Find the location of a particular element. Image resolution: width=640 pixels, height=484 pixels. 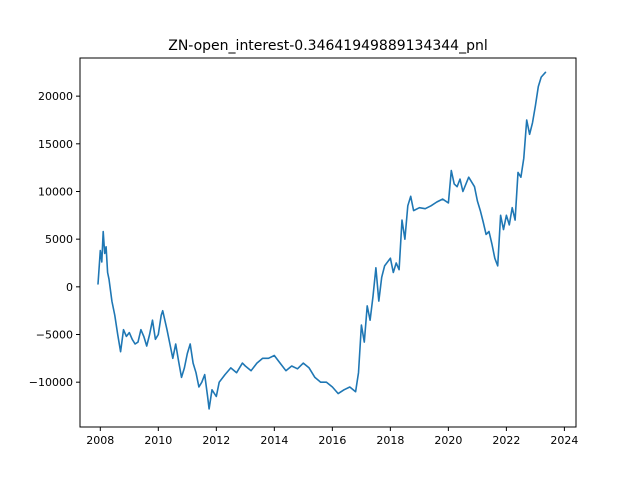

x-tick-label: 2010 is located at coordinates (158, 440).